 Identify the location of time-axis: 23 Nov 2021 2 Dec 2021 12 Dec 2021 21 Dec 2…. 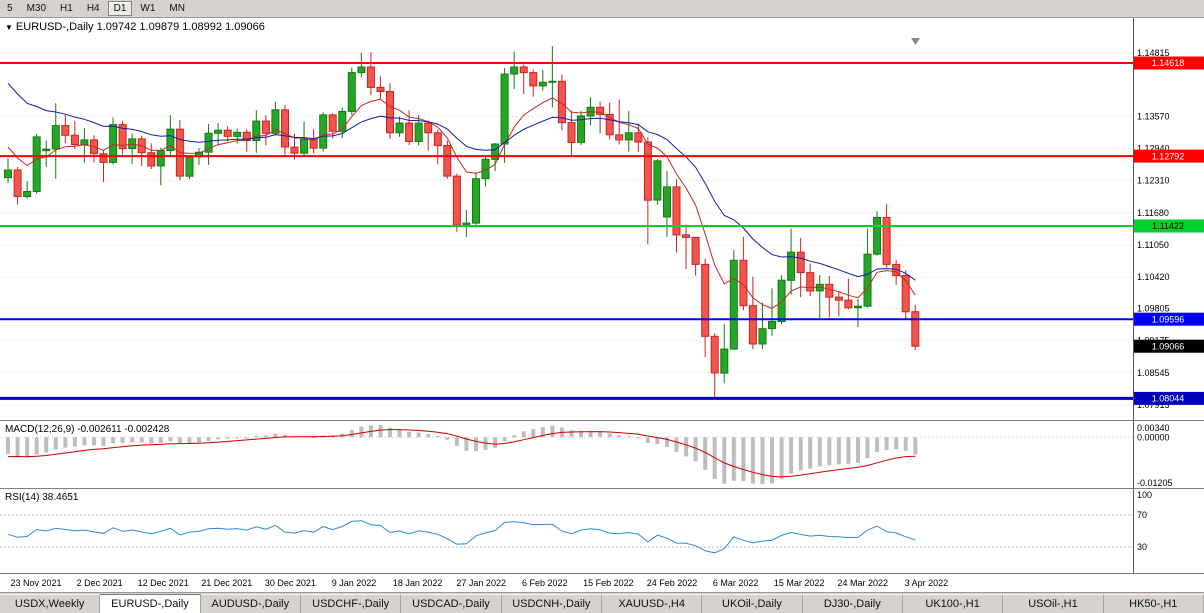
(602, 583).